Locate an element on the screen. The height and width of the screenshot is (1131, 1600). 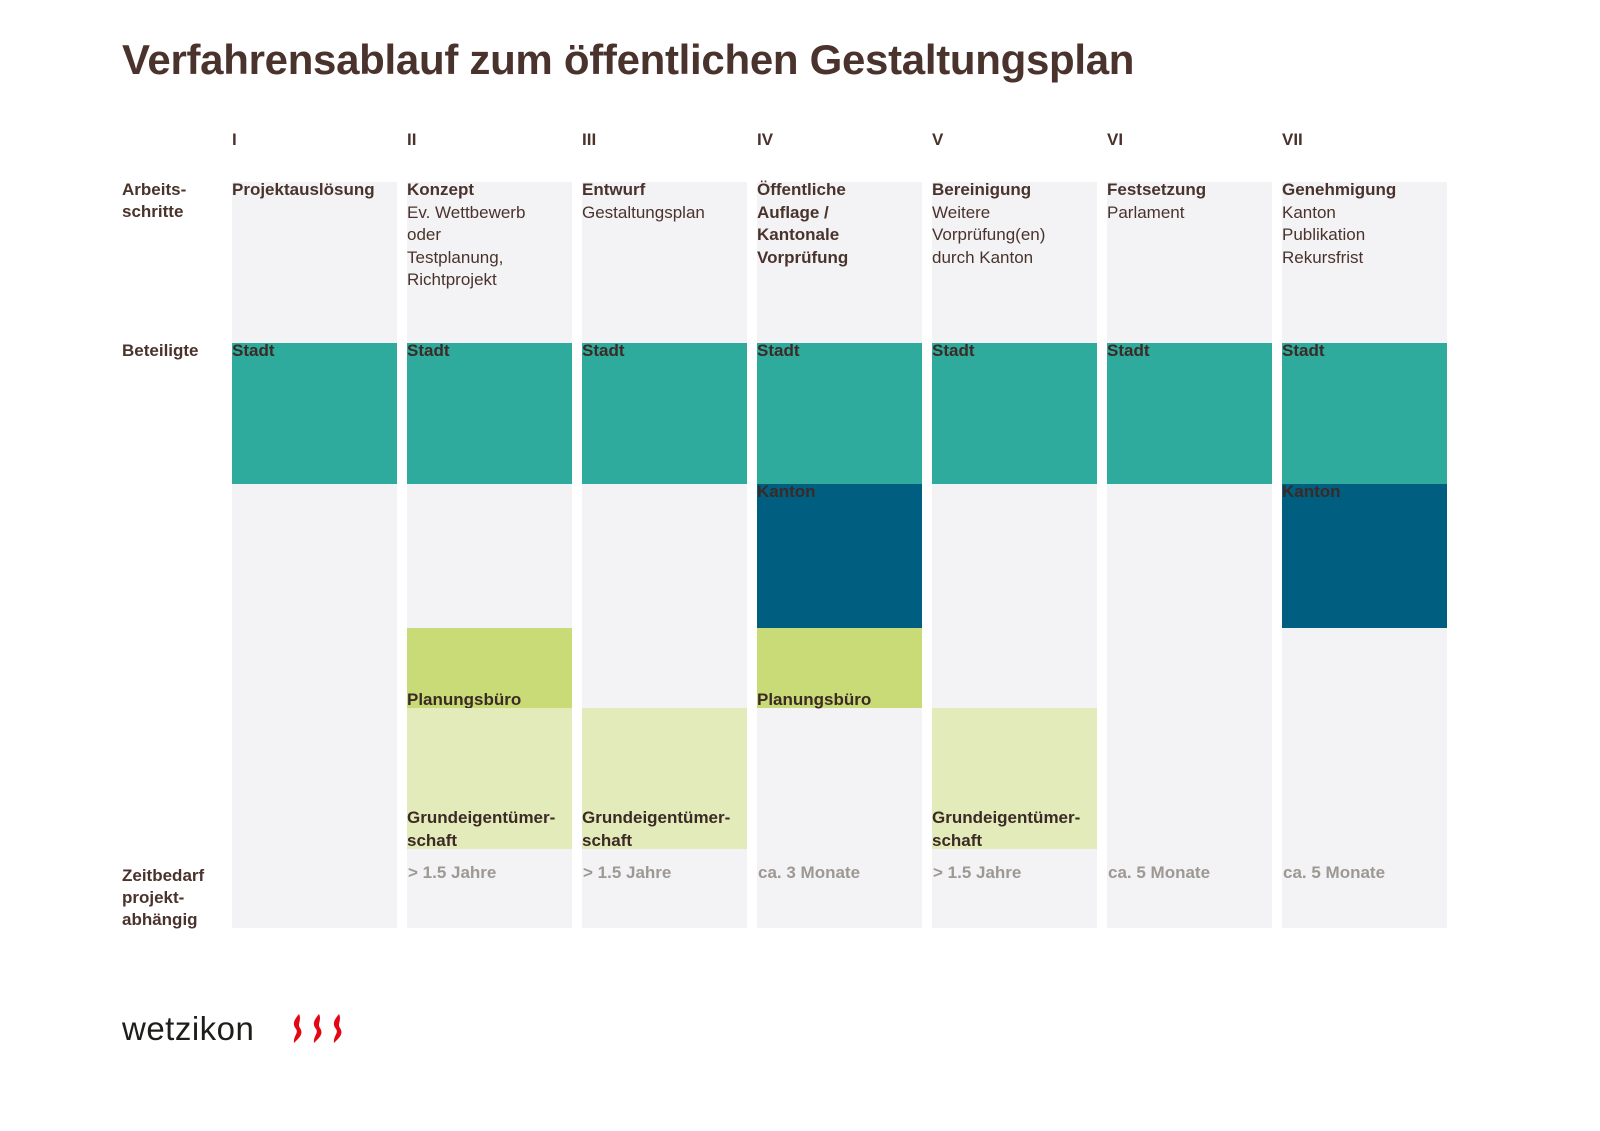
row-label-arbeitsschritte: Arbeits- schritte is located at coordinates (154, 200).